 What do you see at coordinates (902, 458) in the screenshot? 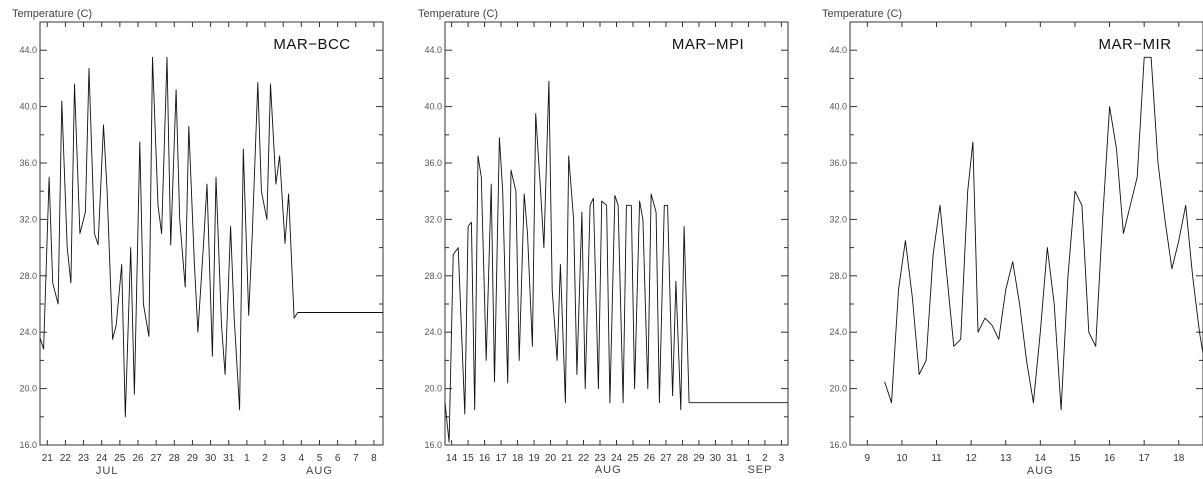
I see `x-tick-label: 10` at bounding box center [902, 458].